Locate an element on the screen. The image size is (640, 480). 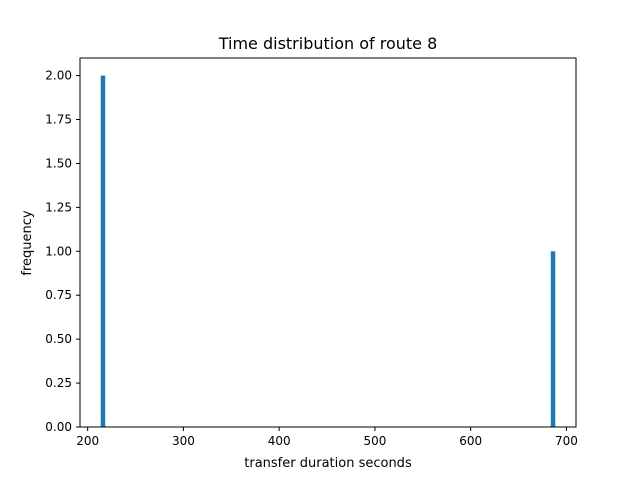
y-tick-label: 0.00 is located at coordinates (58, 427).